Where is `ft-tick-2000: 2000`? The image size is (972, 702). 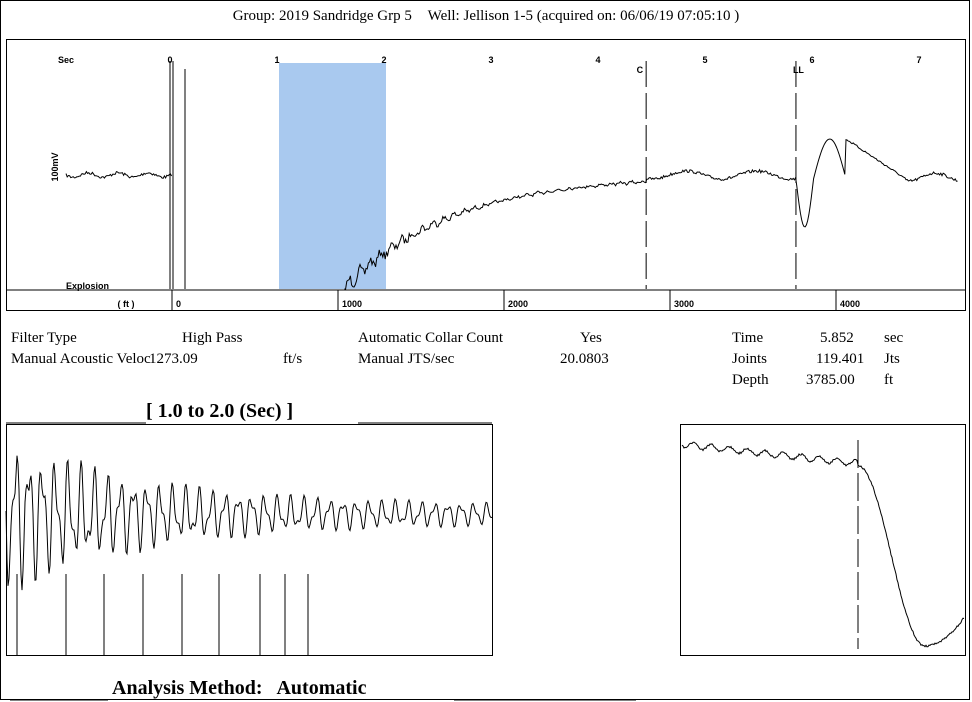 ft-tick-2000: 2000 is located at coordinates (518, 304).